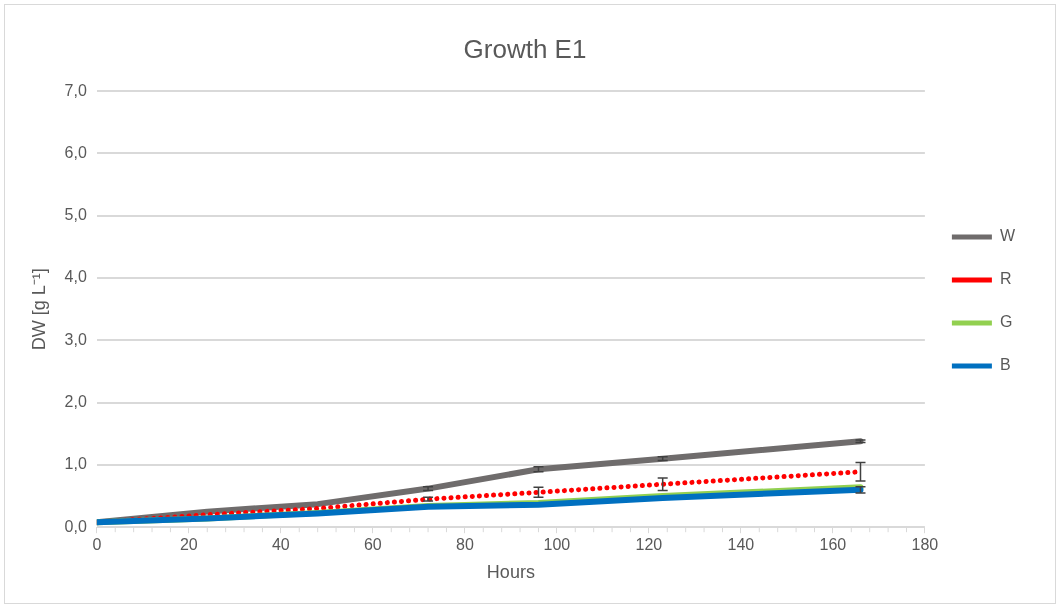  Describe the element at coordinates (75, 152) in the screenshot. I see `y-tick-label: 6,0` at that location.